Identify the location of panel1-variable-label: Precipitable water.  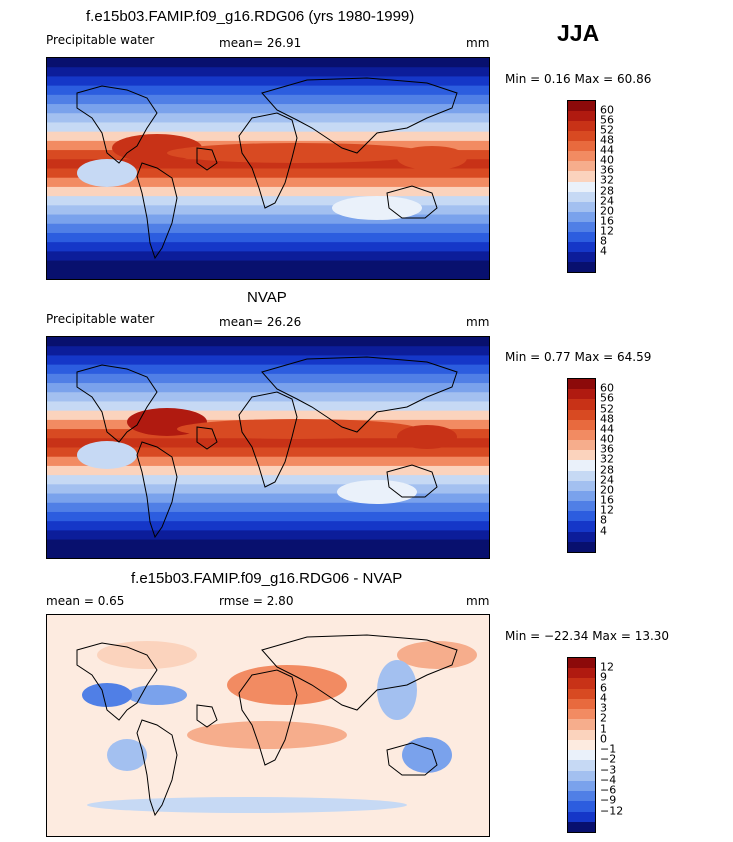
(100, 40).